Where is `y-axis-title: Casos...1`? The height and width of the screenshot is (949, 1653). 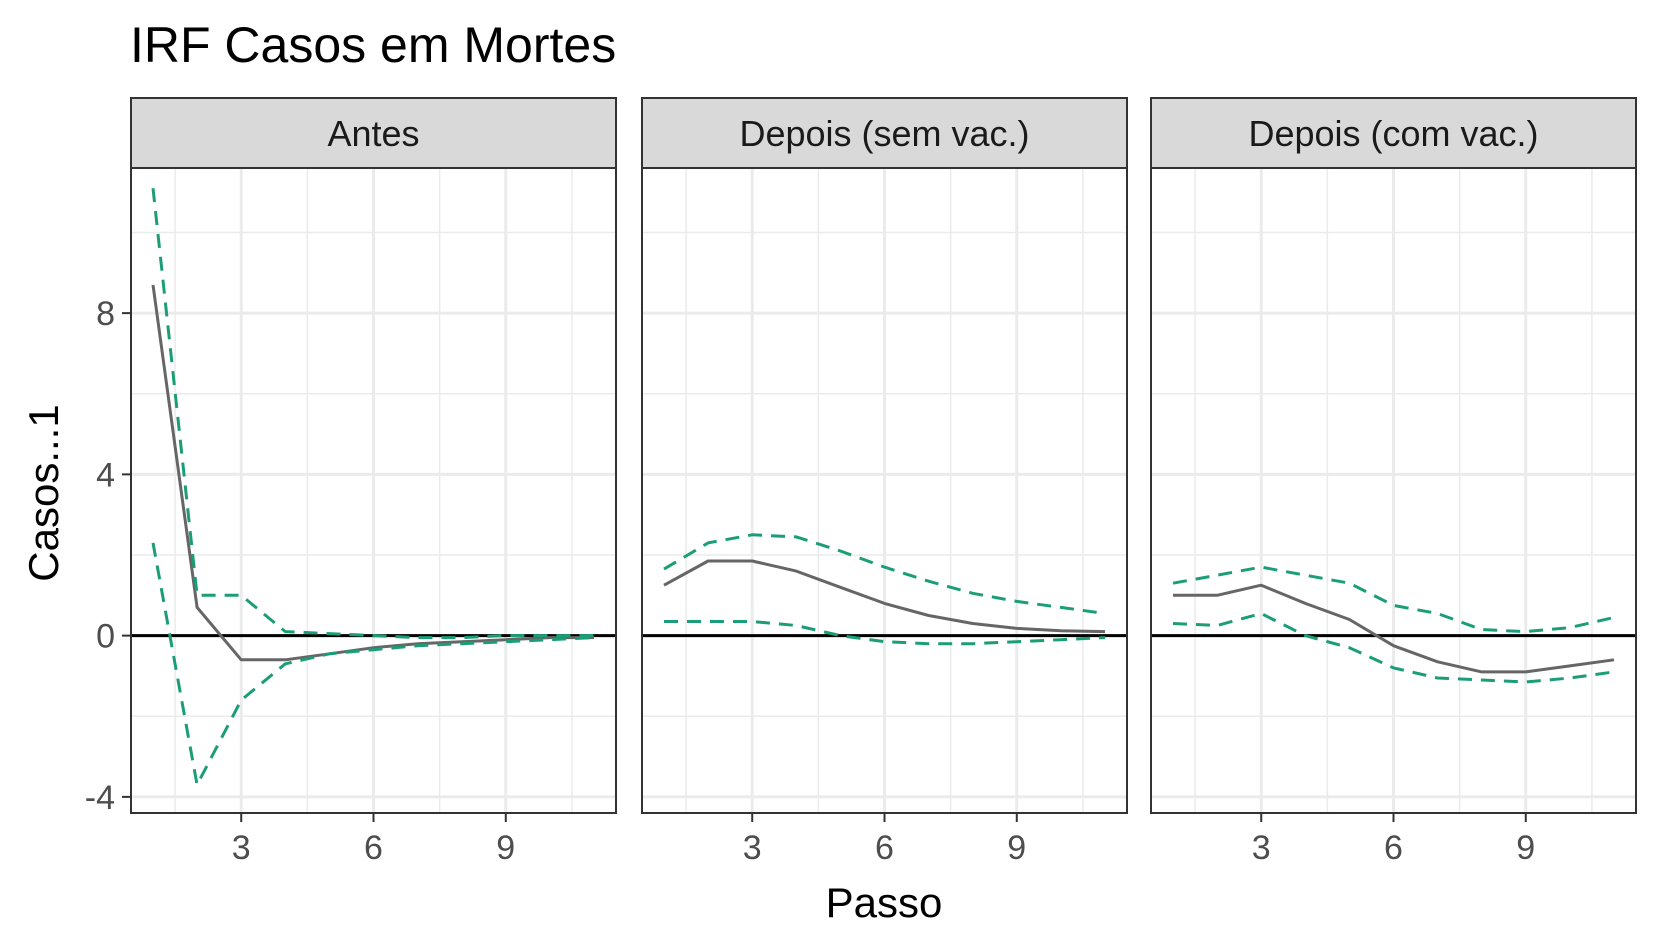
y-axis-title: Casos...1 is located at coordinates (43, 492).